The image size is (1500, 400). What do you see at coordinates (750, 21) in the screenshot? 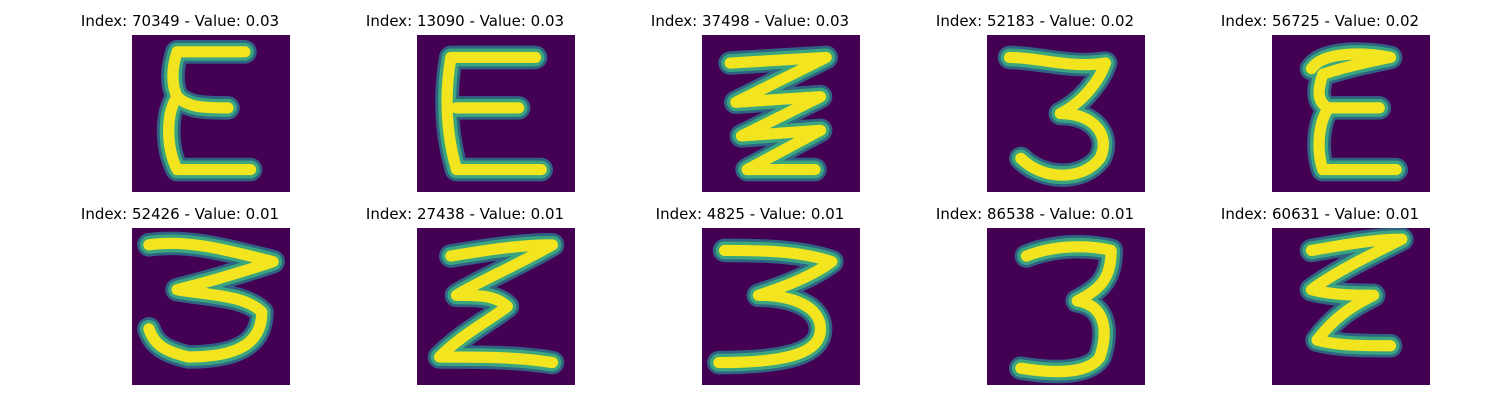
I see `panel-title: Index: 37498 - Value: 0.03` at bounding box center [750, 21].